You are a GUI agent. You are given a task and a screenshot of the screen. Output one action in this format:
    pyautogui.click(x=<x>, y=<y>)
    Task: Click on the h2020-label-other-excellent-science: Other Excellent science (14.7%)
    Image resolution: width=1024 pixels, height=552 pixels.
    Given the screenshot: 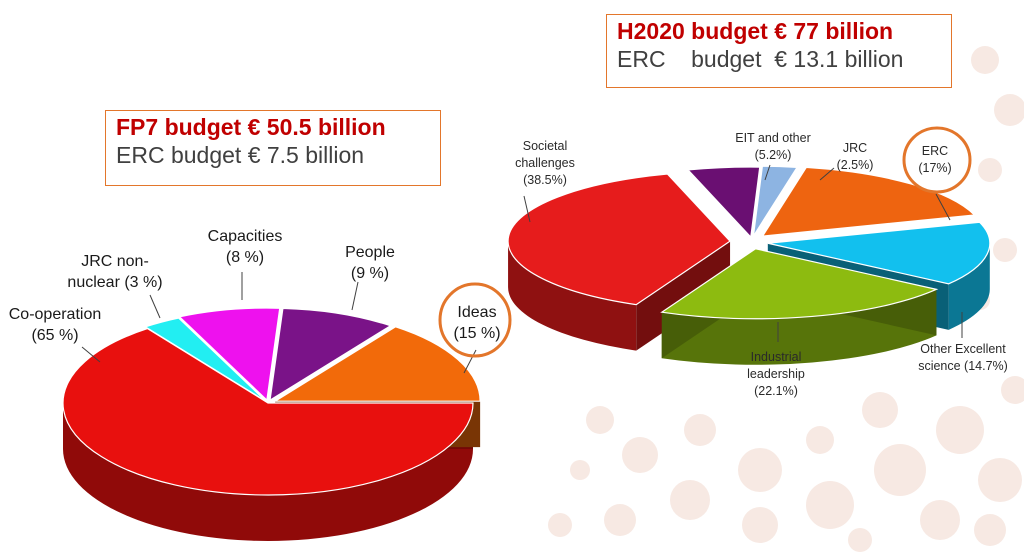 What is the action you would take?
    pyautogui.click(x=963, y=357)
    